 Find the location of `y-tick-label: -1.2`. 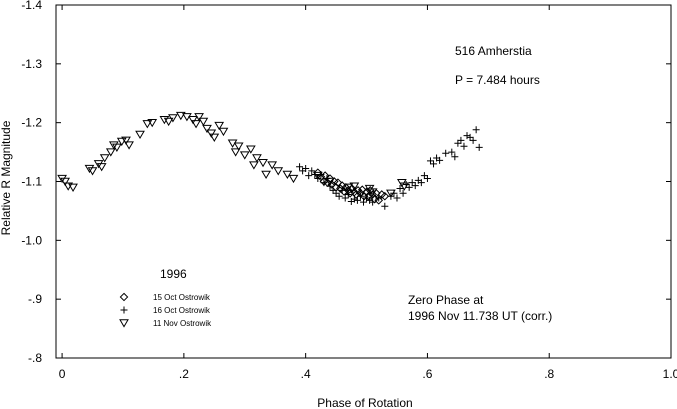

y-tick-label: -1.2 is located at coordinates (31, 123).